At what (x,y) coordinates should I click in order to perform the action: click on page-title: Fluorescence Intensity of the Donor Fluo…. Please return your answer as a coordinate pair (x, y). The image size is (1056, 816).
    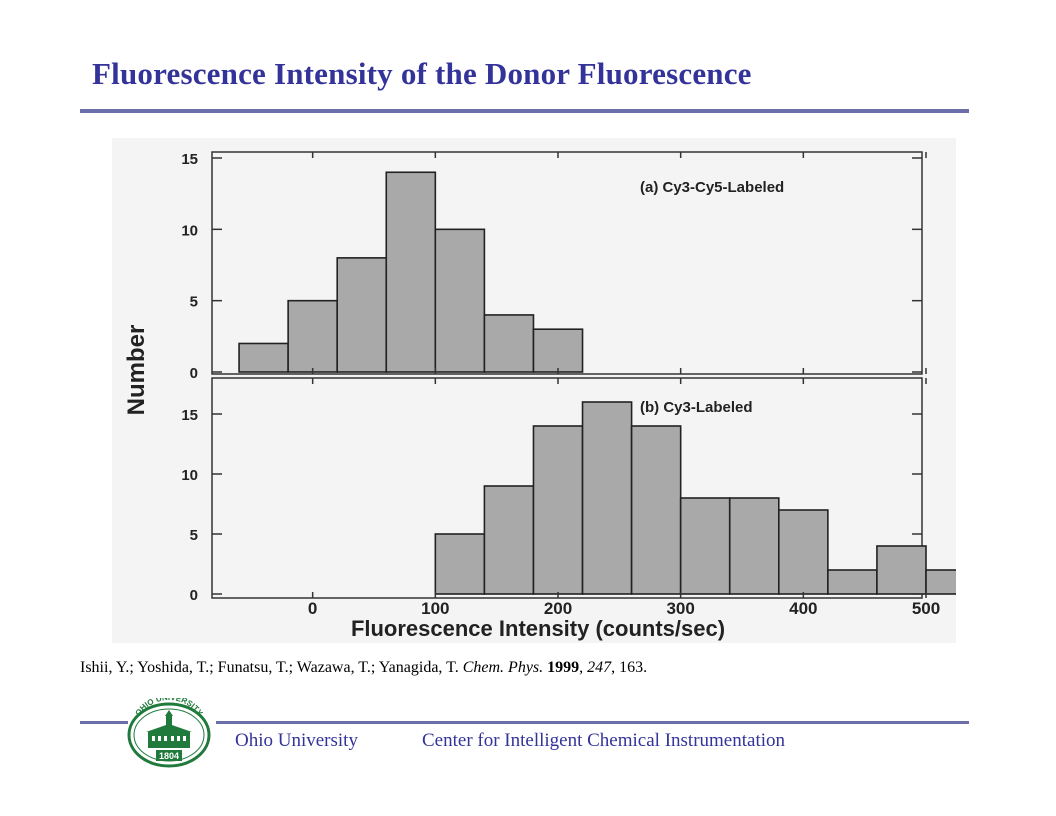
    Looking at the image, I should click on (422, 73).